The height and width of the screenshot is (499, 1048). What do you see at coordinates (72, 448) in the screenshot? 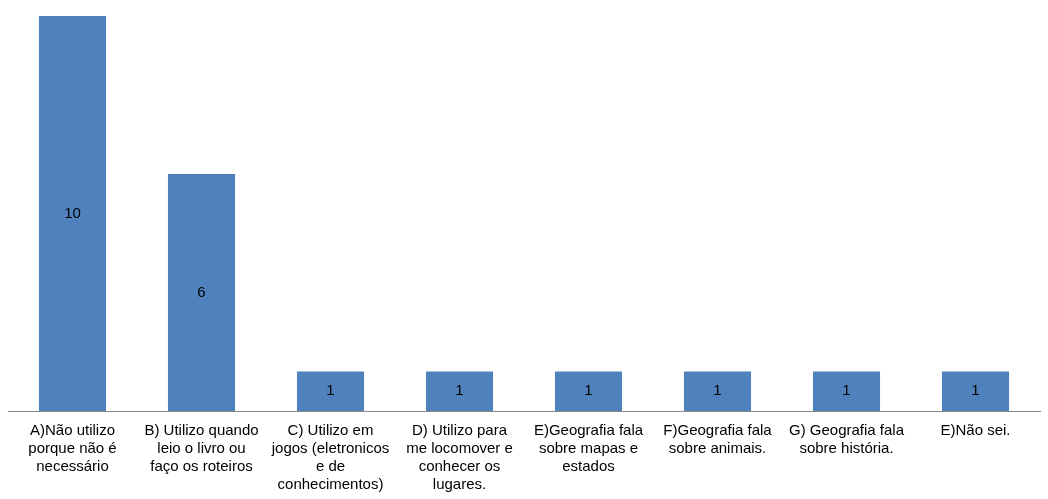
I see `x-tick-label: A)Não utilizo porque não é necessário` at bounding box center [72, 448].